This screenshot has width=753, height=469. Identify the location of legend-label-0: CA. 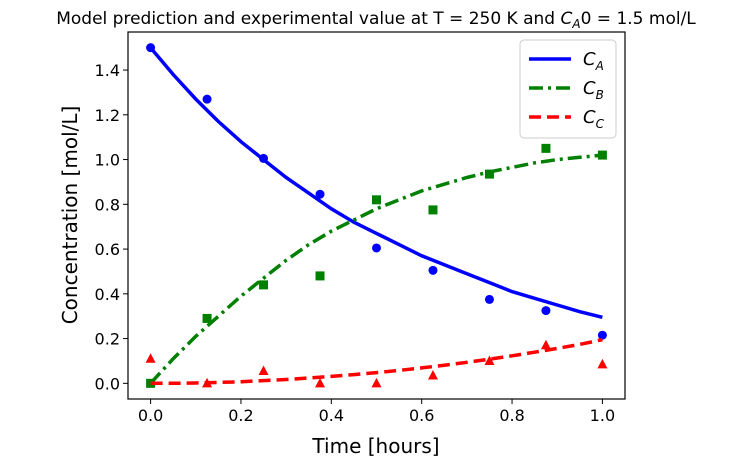
(593, 61).